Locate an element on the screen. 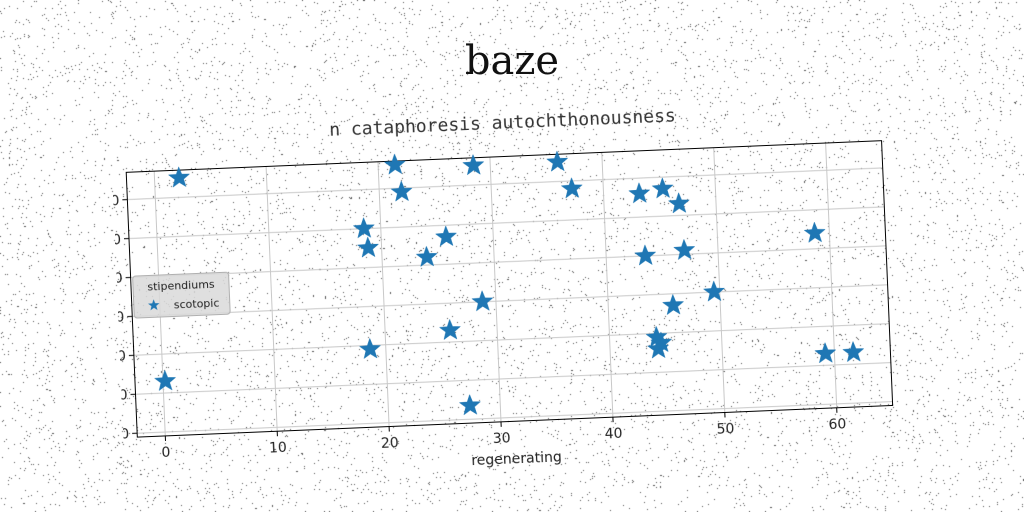 This screenshot has width=1024, height=512. legend-title: stipendiums is located at coordinates (181, 286).